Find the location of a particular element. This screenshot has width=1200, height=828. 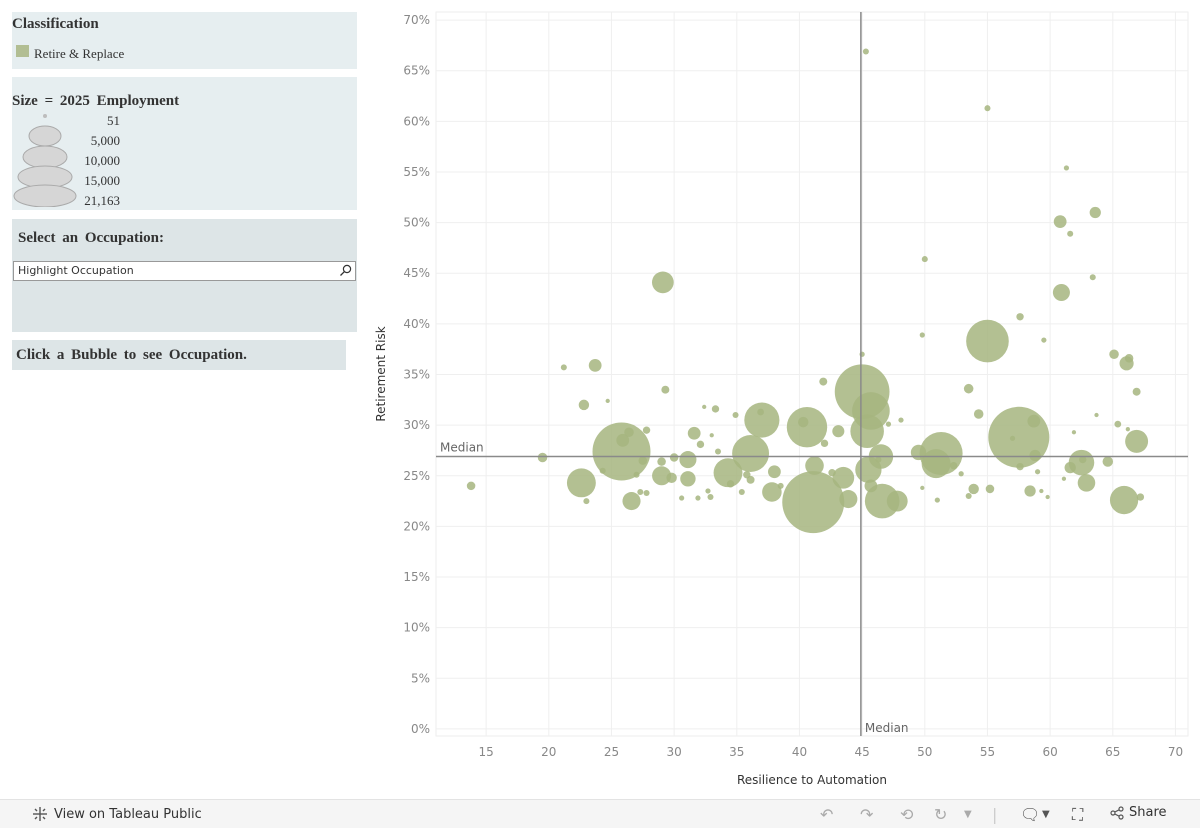

chevron-down-icon: ▼ is located at coordinates (968, 814).